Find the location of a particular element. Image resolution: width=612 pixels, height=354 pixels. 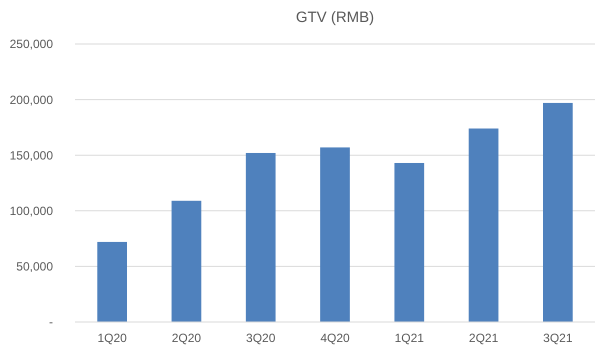

y-tick-label: 100,000 is located at coordinates (32, 211).